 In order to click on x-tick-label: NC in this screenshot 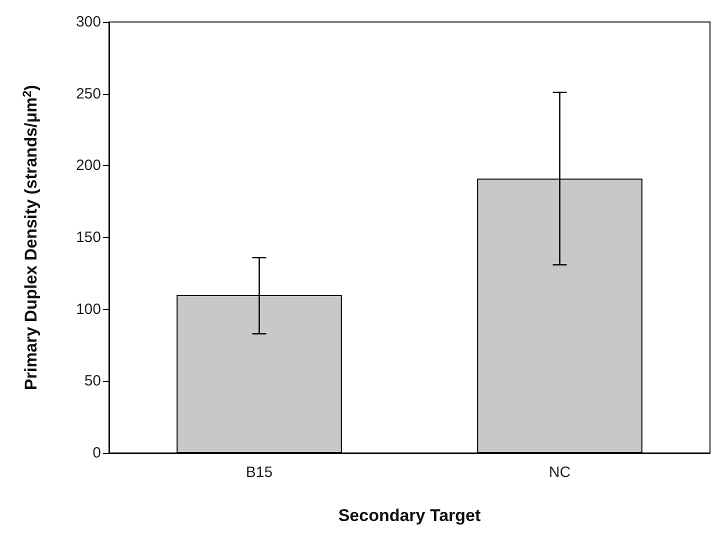, I will do `click(559, 472)`.